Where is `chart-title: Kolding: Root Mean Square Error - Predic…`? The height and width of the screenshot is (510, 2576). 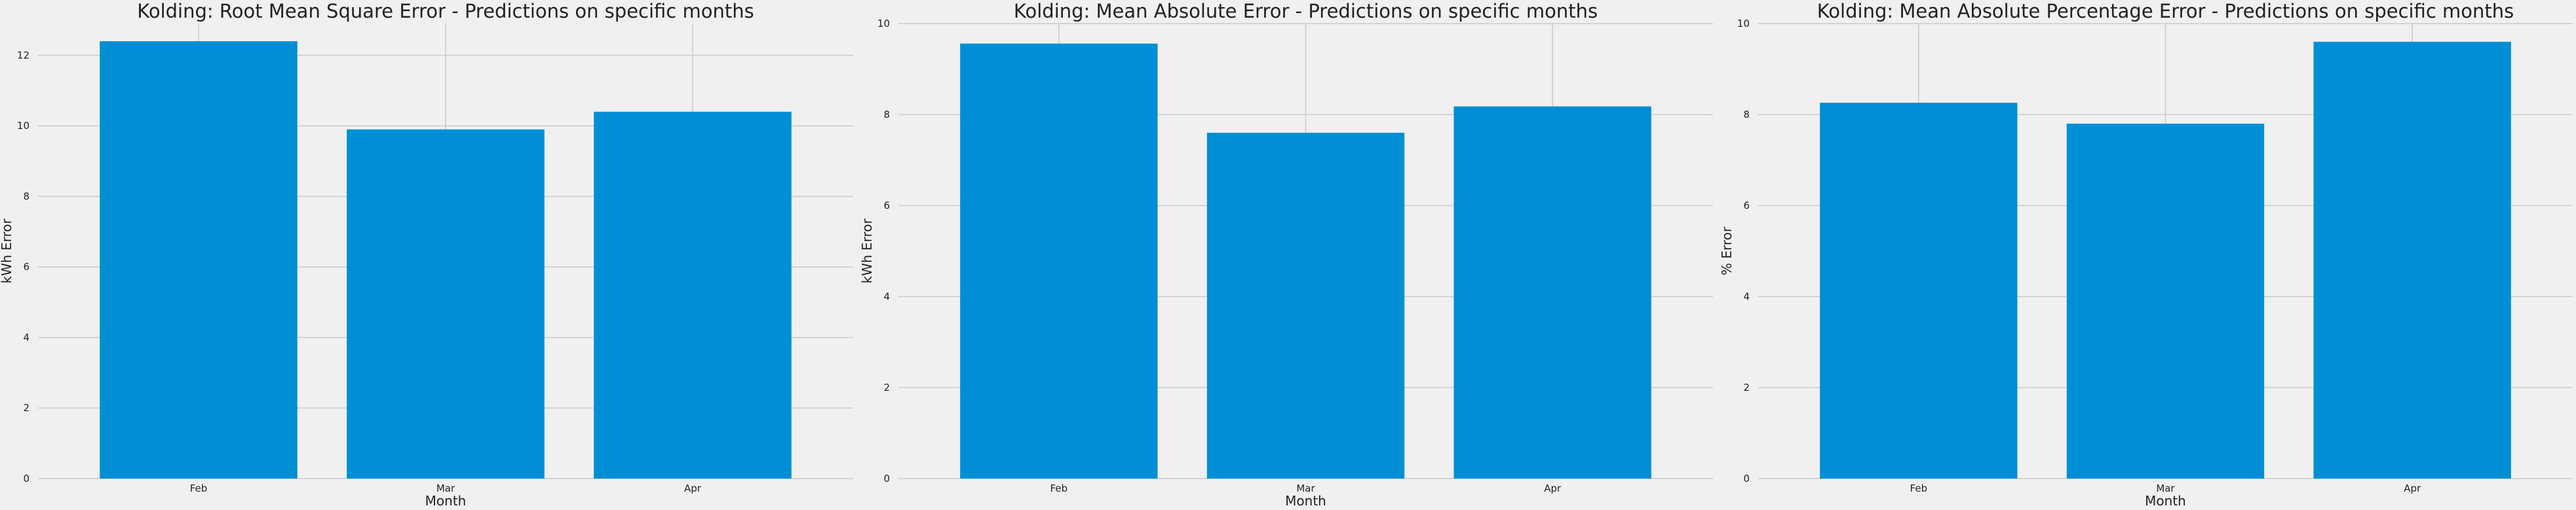 chart-title: Kolding: Root Mean Square Error - Predic… is located at coordinates (445, 11).